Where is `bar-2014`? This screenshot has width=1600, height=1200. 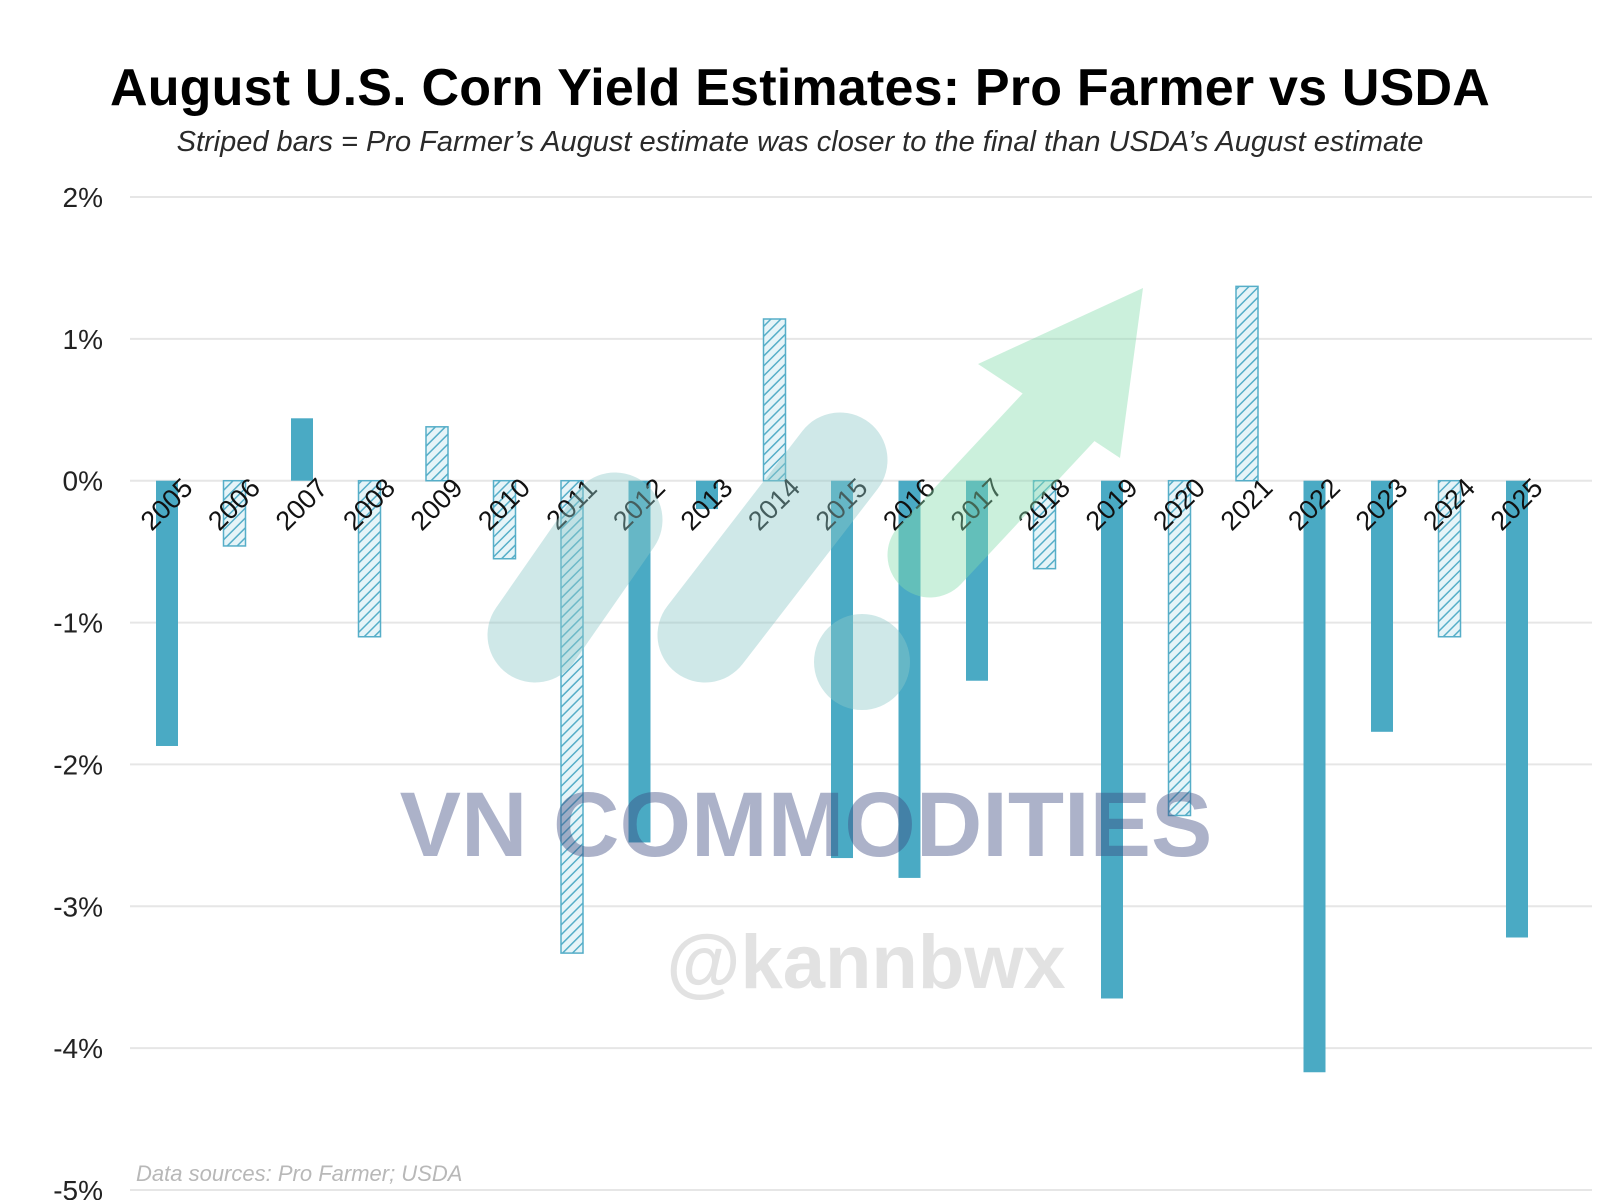 bar-2014 is located at coordinates (774, 400).